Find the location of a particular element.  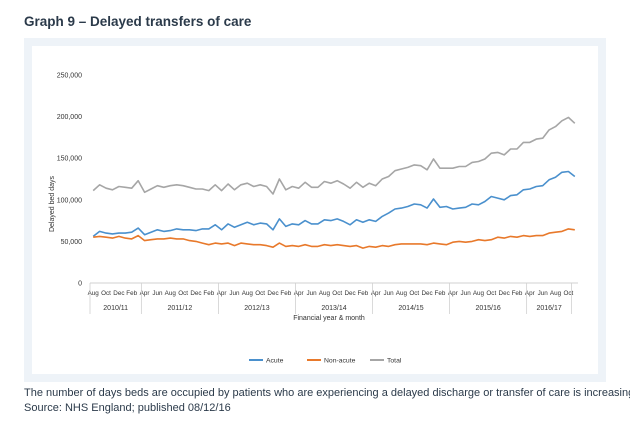

y-tick-label: 0 is located at coordinates (80, 284).